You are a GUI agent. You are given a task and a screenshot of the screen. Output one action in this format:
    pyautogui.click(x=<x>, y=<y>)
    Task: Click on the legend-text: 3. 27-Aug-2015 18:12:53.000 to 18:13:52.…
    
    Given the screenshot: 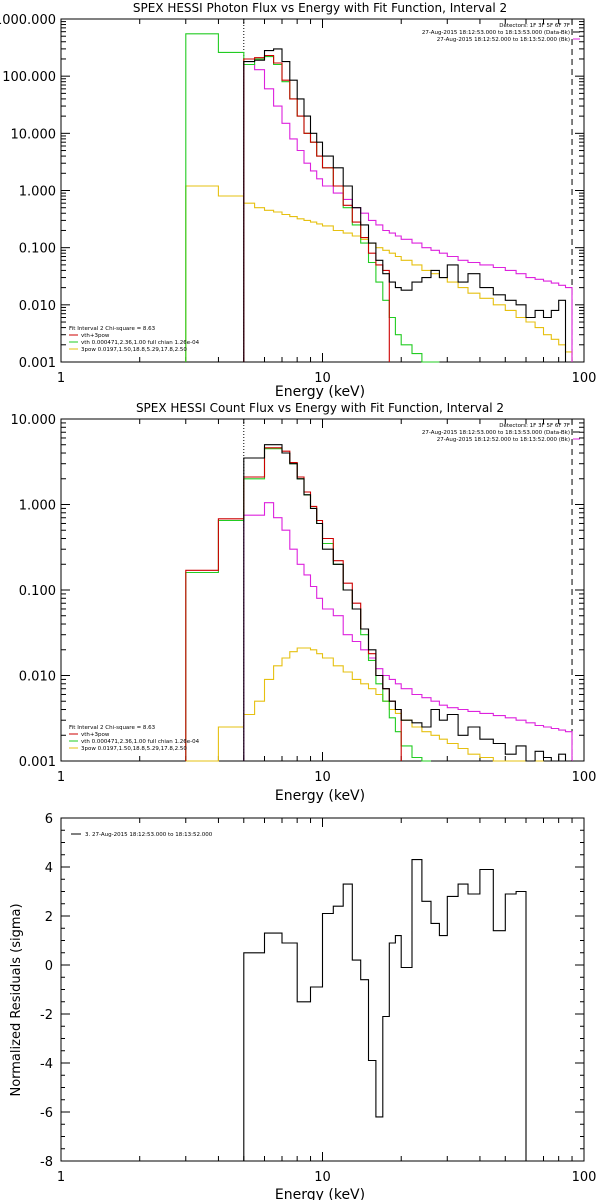 What is the action you would take?
    pyautogui.click(x=149, y=835)
    